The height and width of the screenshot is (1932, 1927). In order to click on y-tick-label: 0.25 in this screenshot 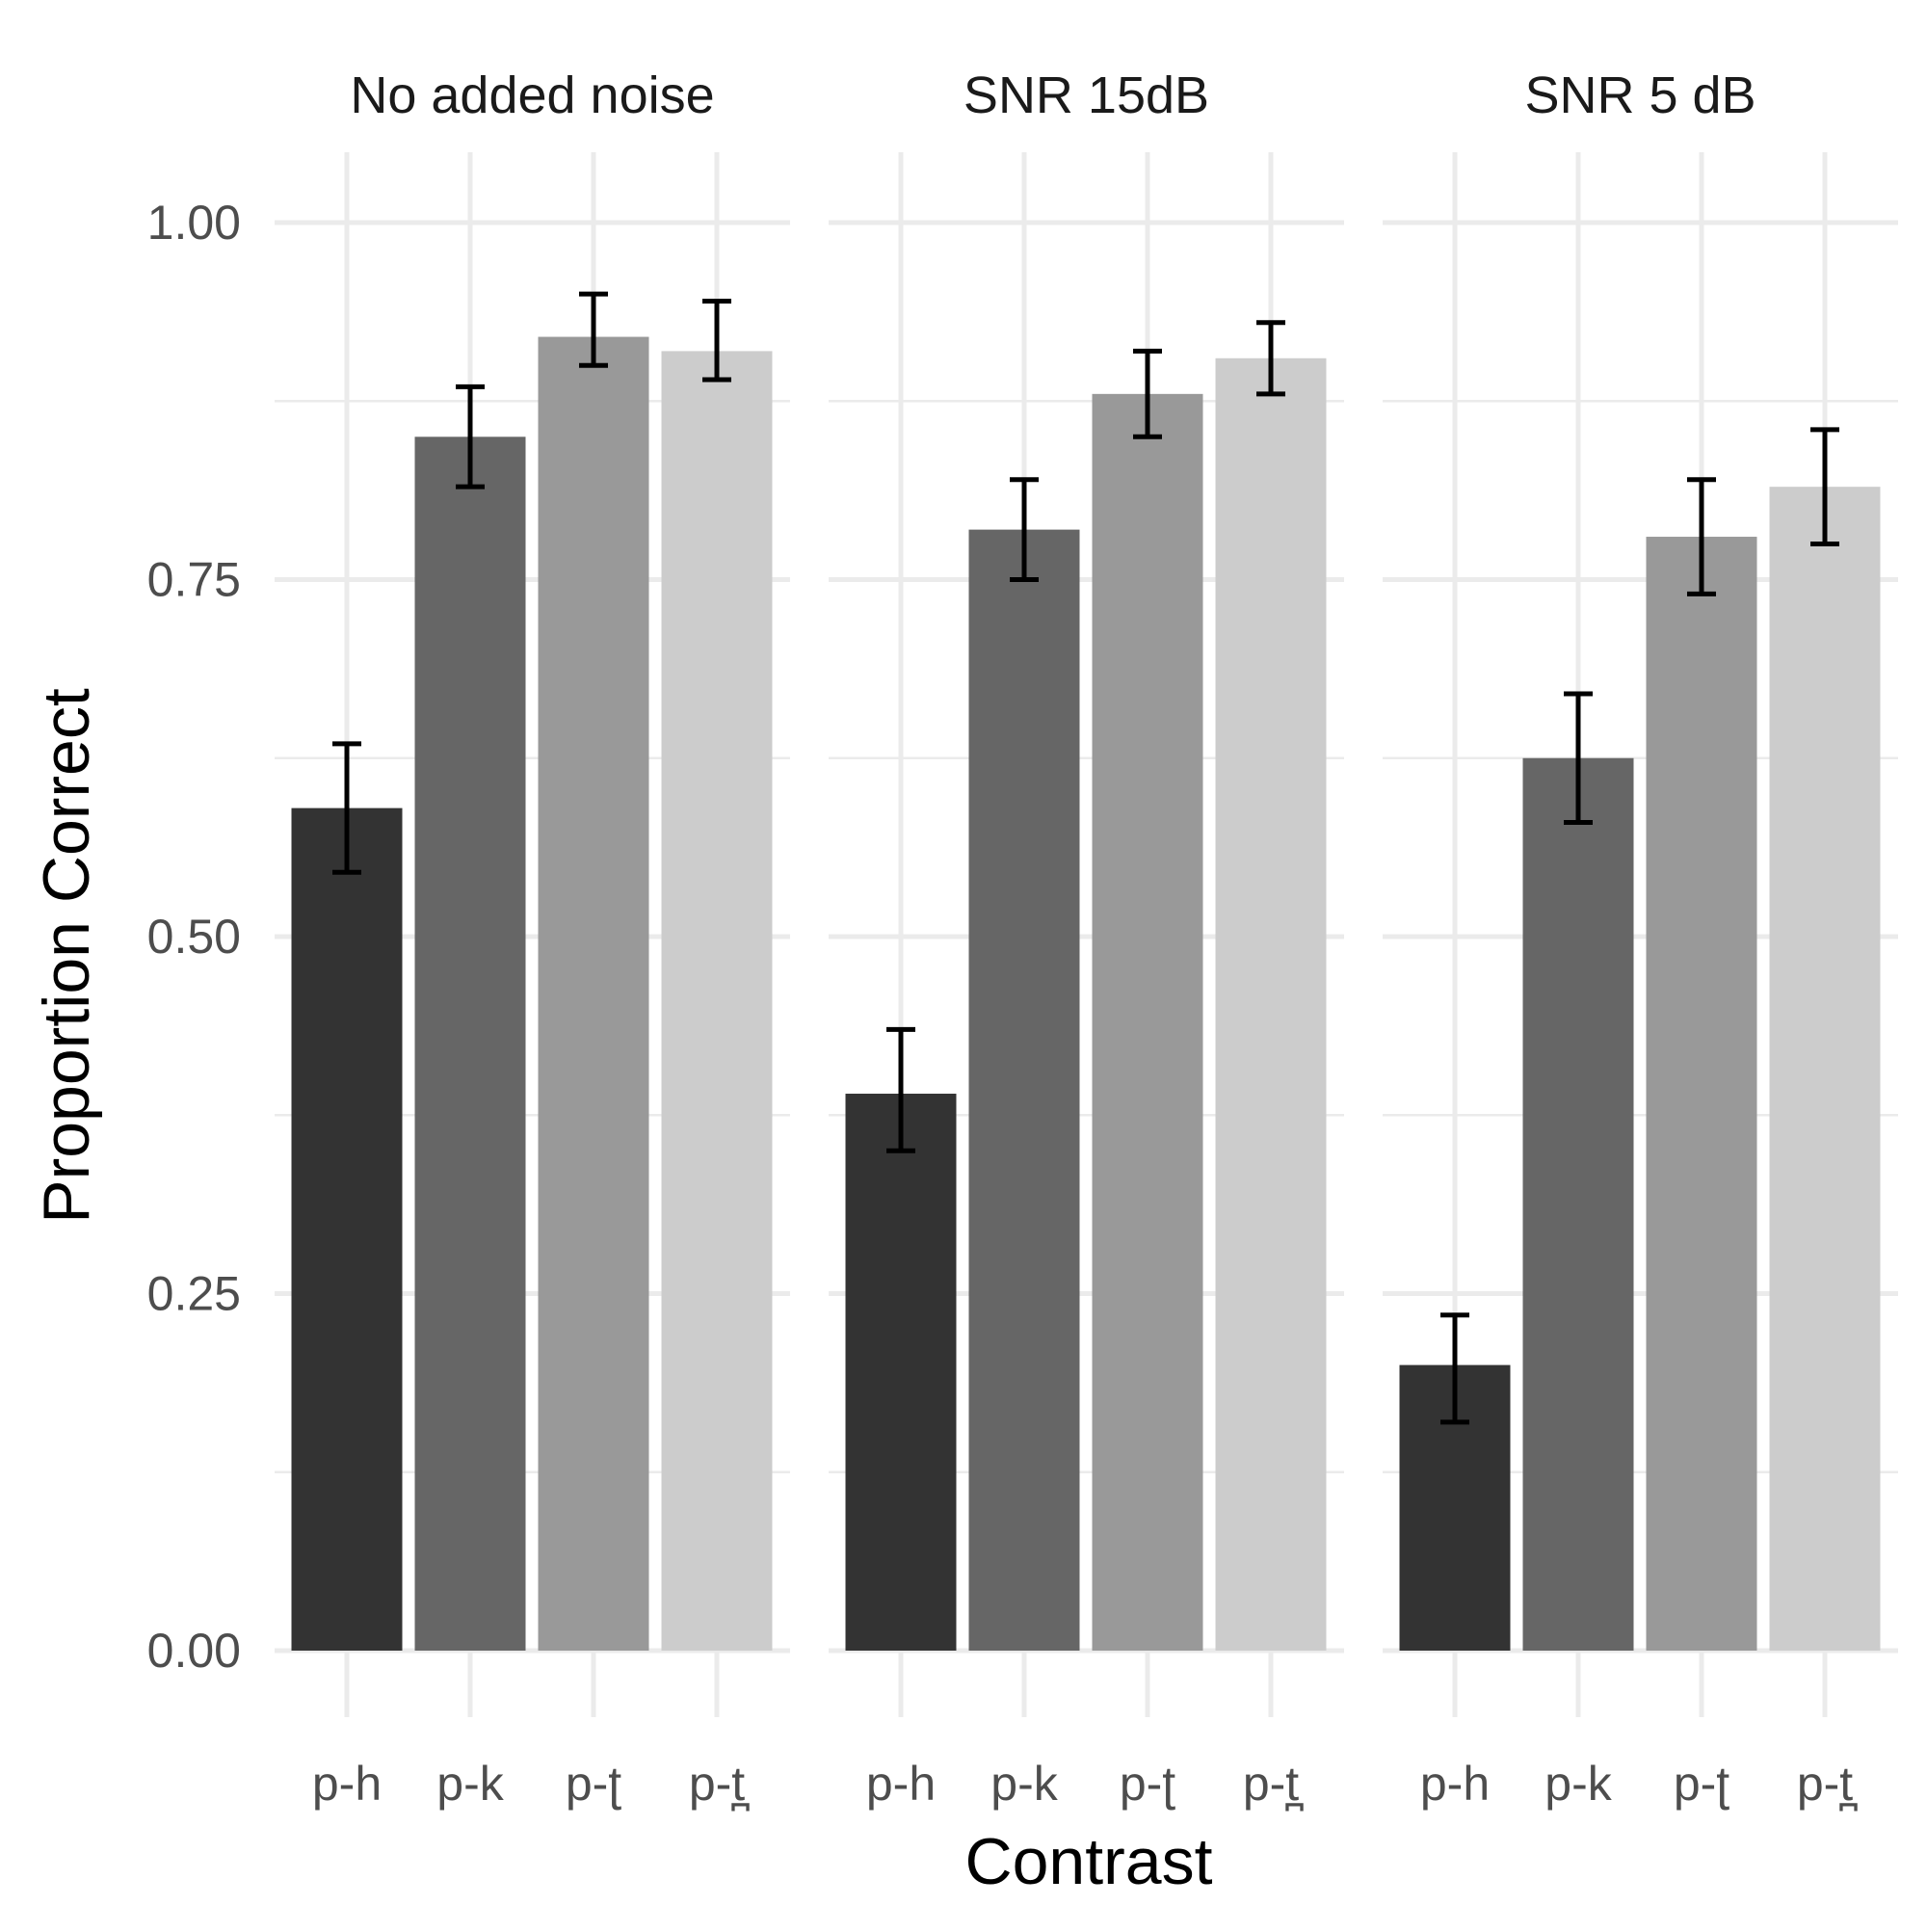, I will do `click(194, 1294)`.